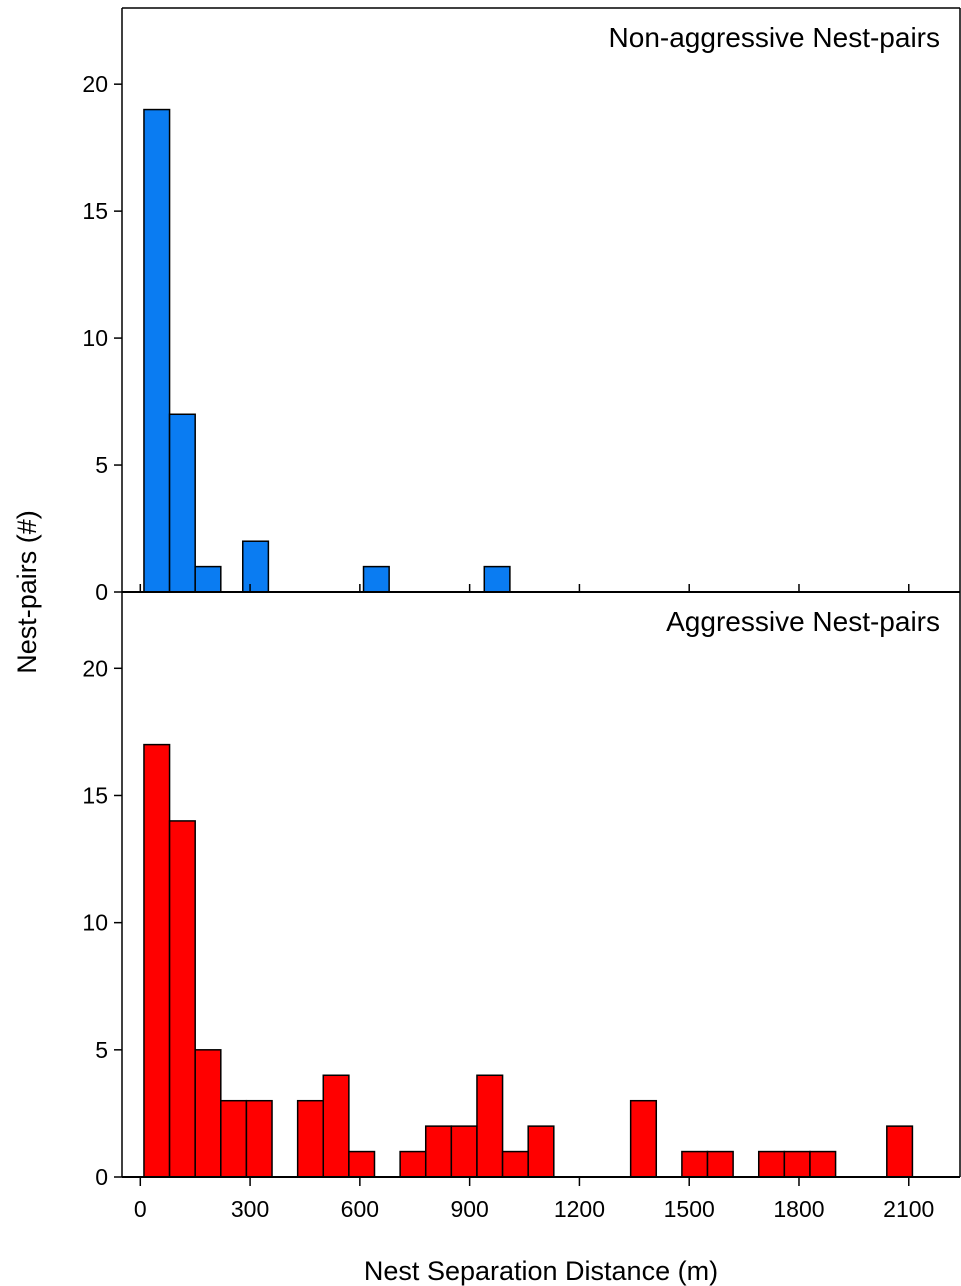  Describe the element at coordinates (689, 1209) in the screenshot. I see `x-tick-label: 1500` at that location.